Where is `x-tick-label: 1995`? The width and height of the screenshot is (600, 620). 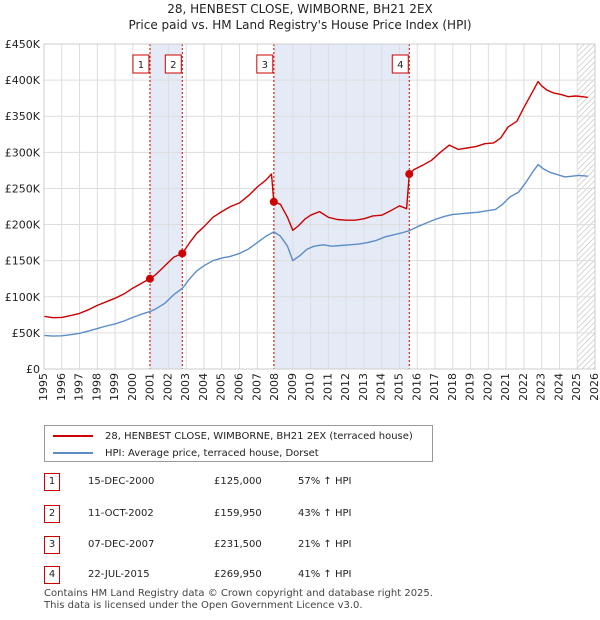
x-tick-label: 1995 is located at coordinates (43, 386).